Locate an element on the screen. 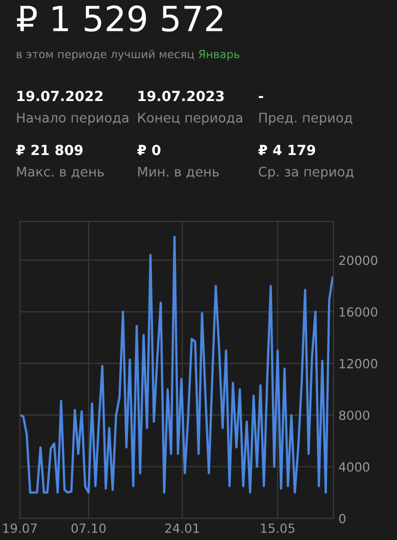 The width and height of the screenshot is (397, 540). text: ₽ 0 is located at coordinates (148, 150).